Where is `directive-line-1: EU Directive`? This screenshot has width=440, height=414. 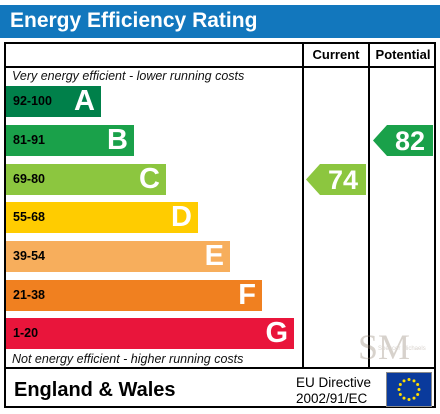
directive-line-1: EU Directive is located at coordinates (334, 382).